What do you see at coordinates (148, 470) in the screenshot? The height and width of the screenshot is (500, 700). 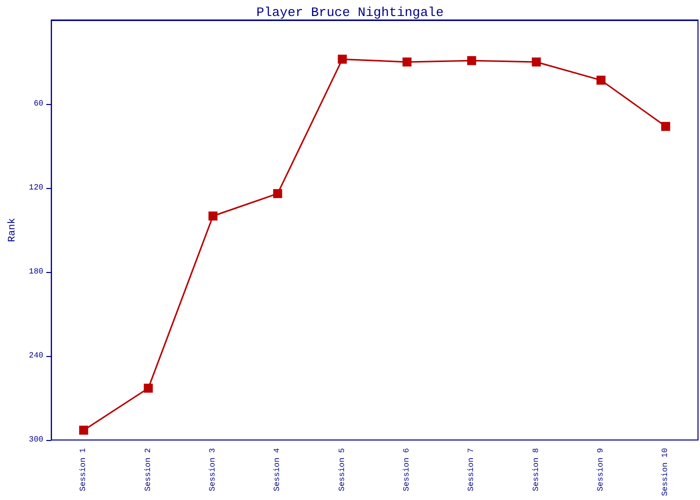 I see `x-tick-label: Session 2` at bounding box center [148, 470].